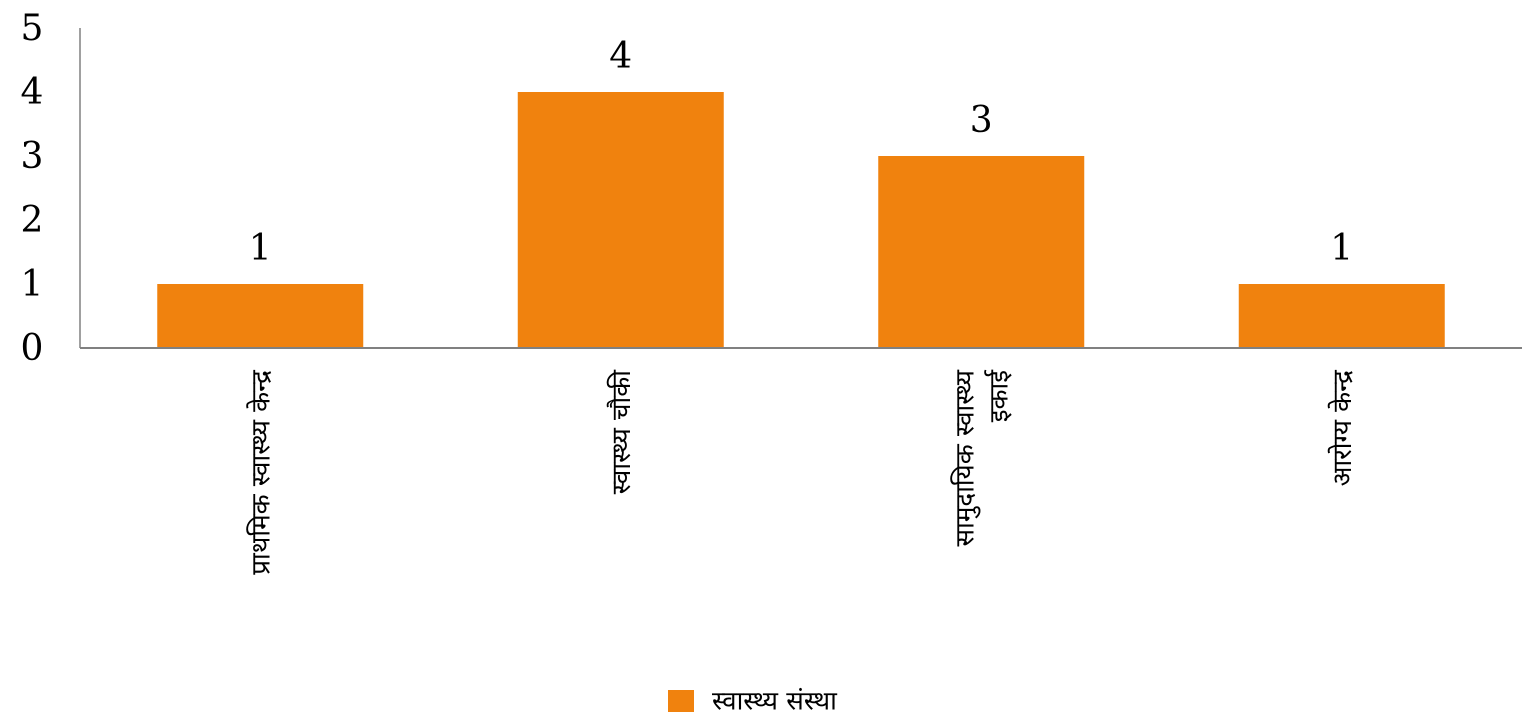 The width and height of the screenshot is (1525, 714). I want to click on category-label: सामुदायिक स्वास्थ्य, so click(964, 457).